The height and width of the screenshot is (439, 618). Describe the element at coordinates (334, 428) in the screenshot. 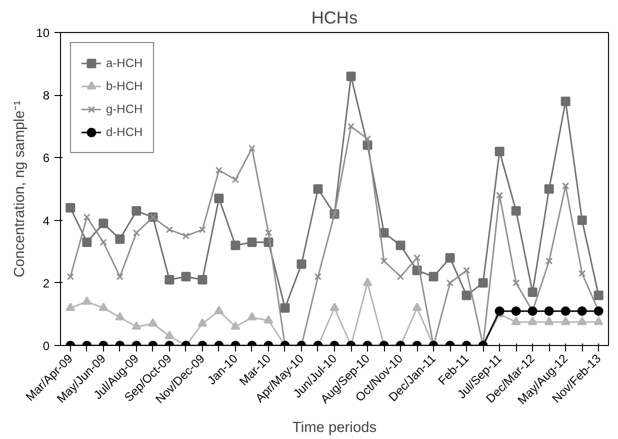

I see `x-axis-title: Time periods` at that location.